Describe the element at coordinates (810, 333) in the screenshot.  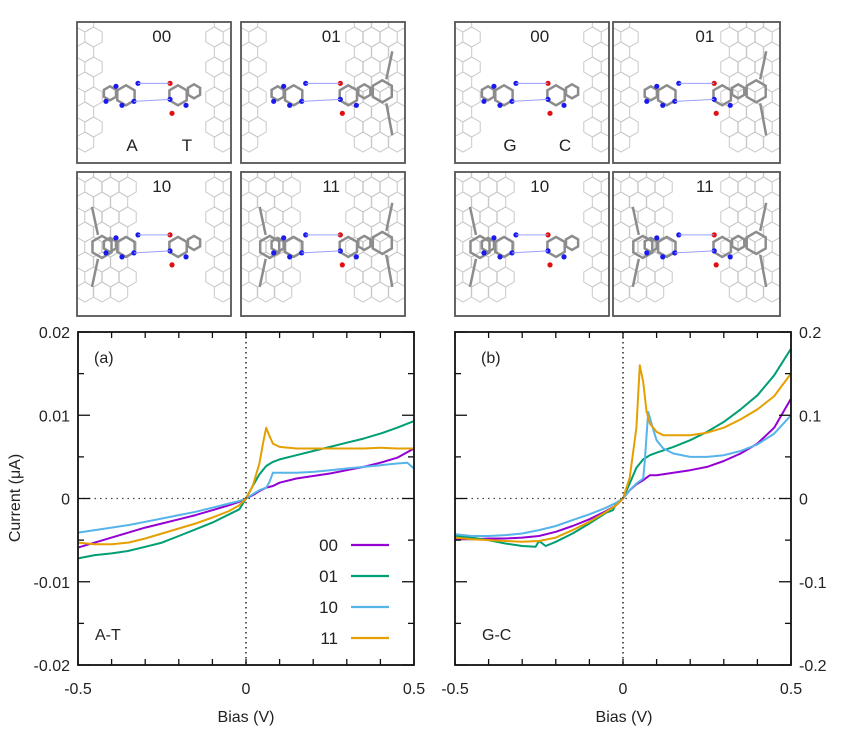
I see `y-tick-label-b: 0.2` at that location.